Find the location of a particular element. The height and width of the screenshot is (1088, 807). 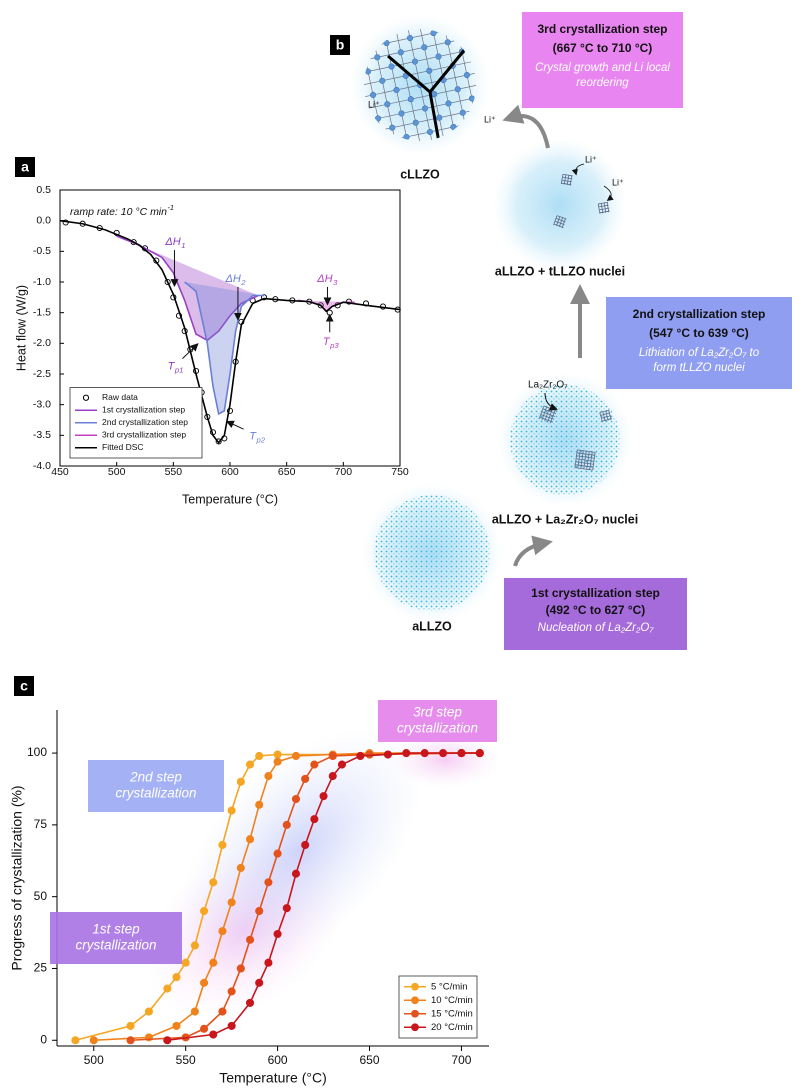

x-tick-label: 500 is located at coordinates (117, 472).